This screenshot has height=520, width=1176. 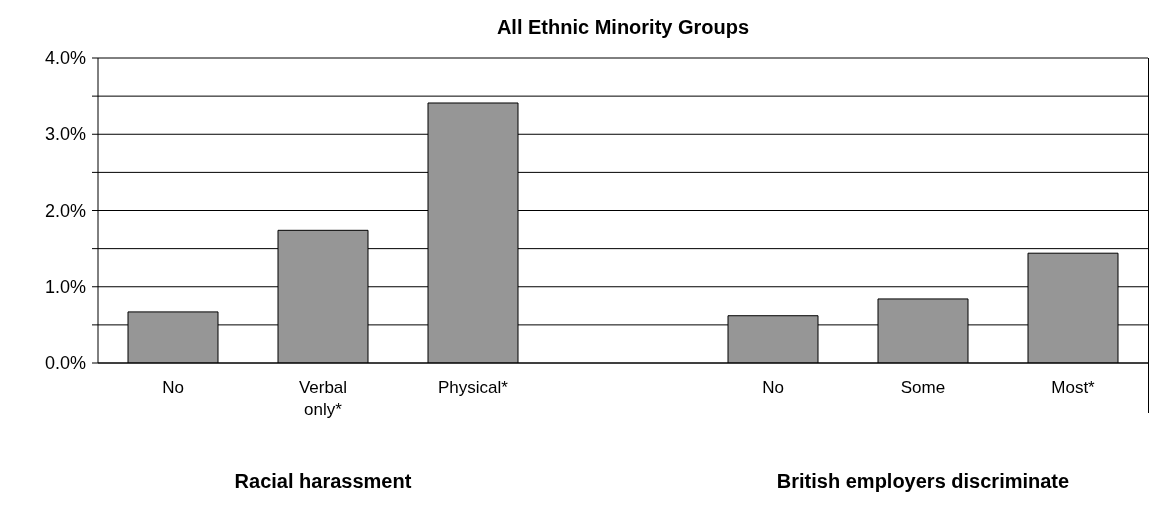 I want to click on x-tick-label: Some, so click(x=923, y=387).